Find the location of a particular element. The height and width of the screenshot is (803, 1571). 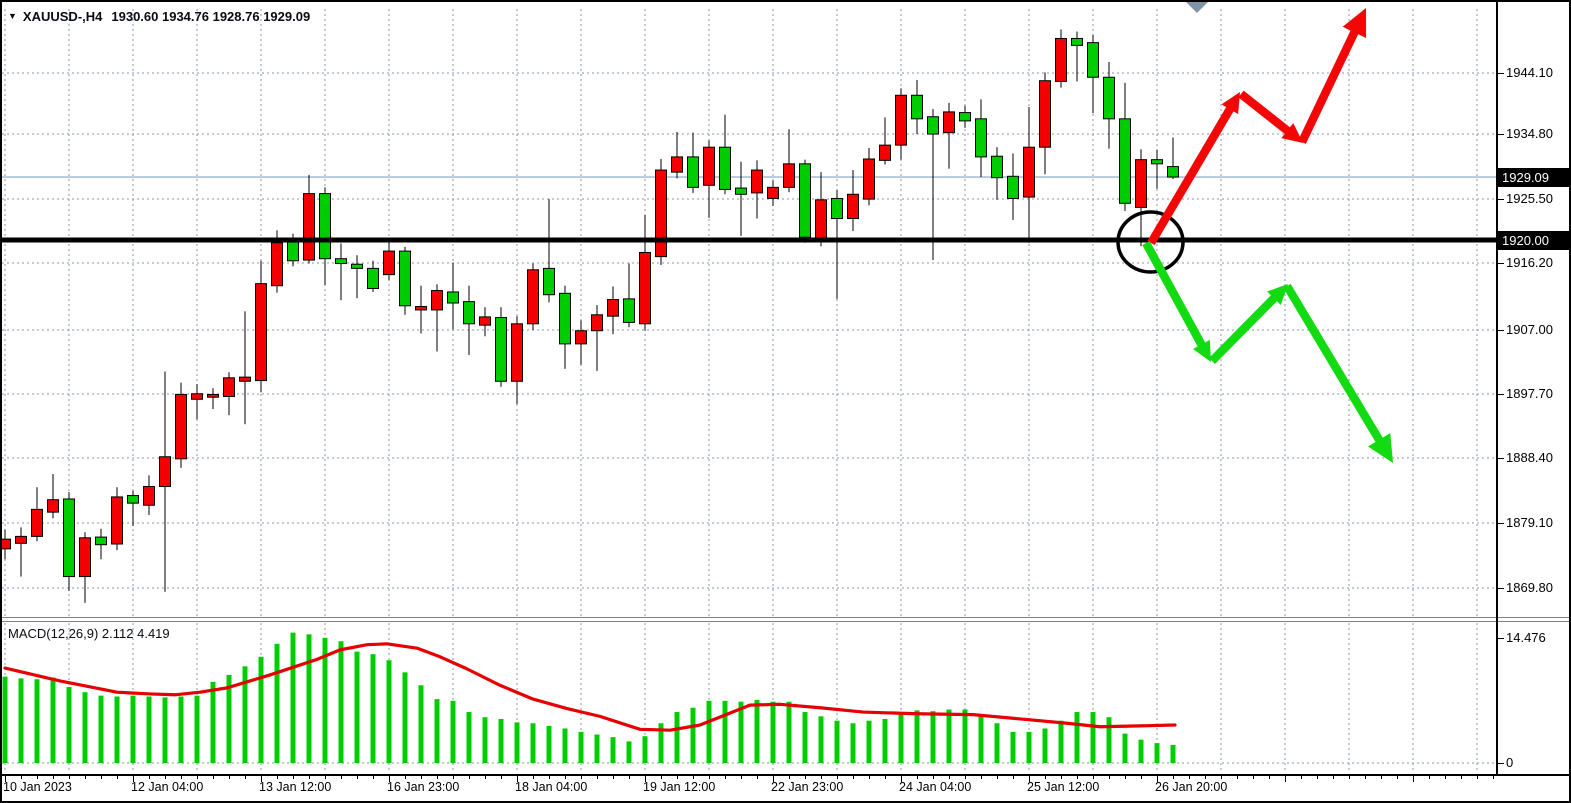

price-axis-label: 1879.10 is located at coordinates (1529, 522).